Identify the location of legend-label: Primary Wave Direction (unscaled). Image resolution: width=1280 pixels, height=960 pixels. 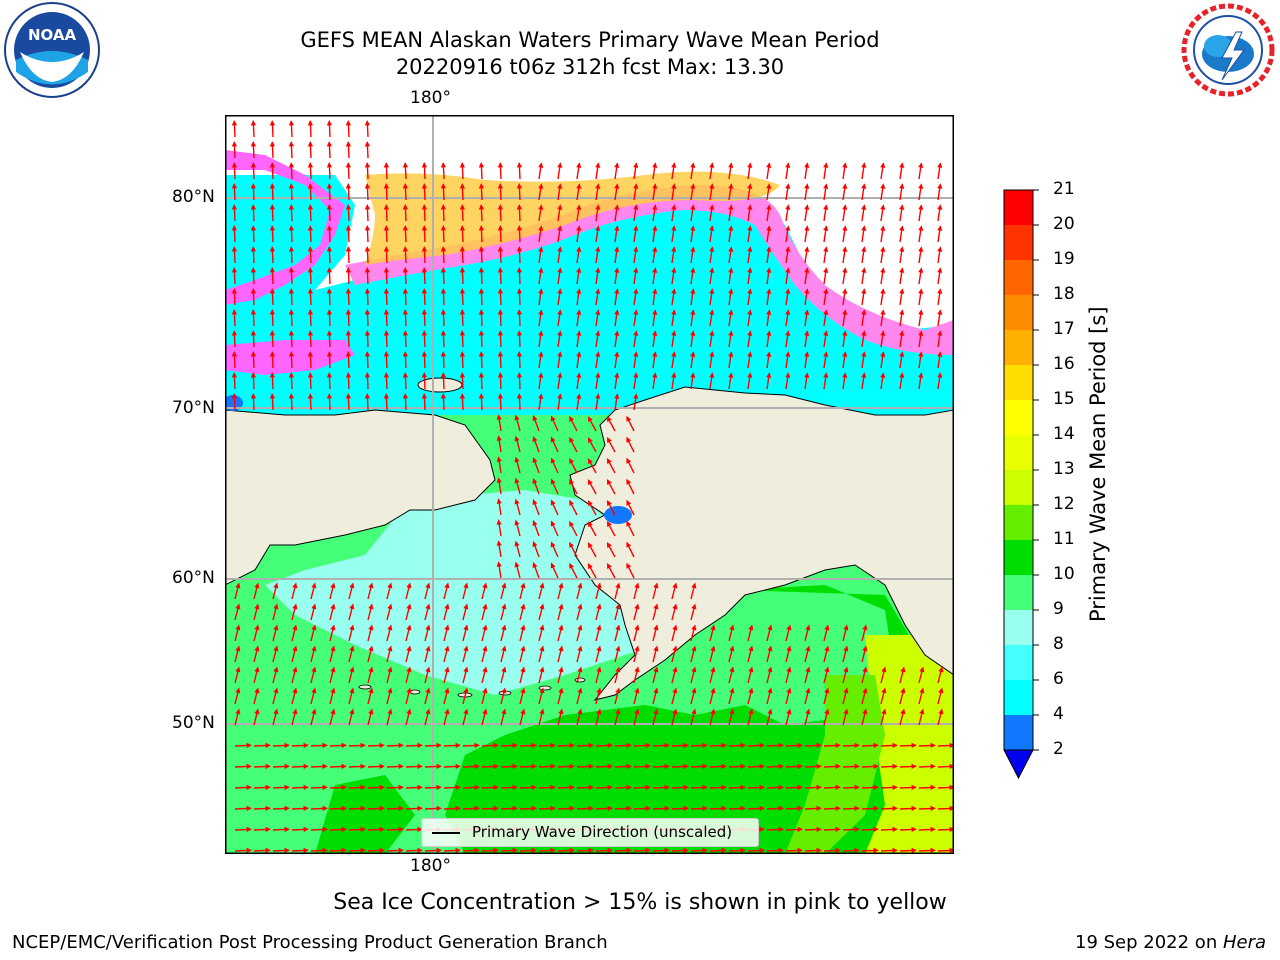
(602, 832).